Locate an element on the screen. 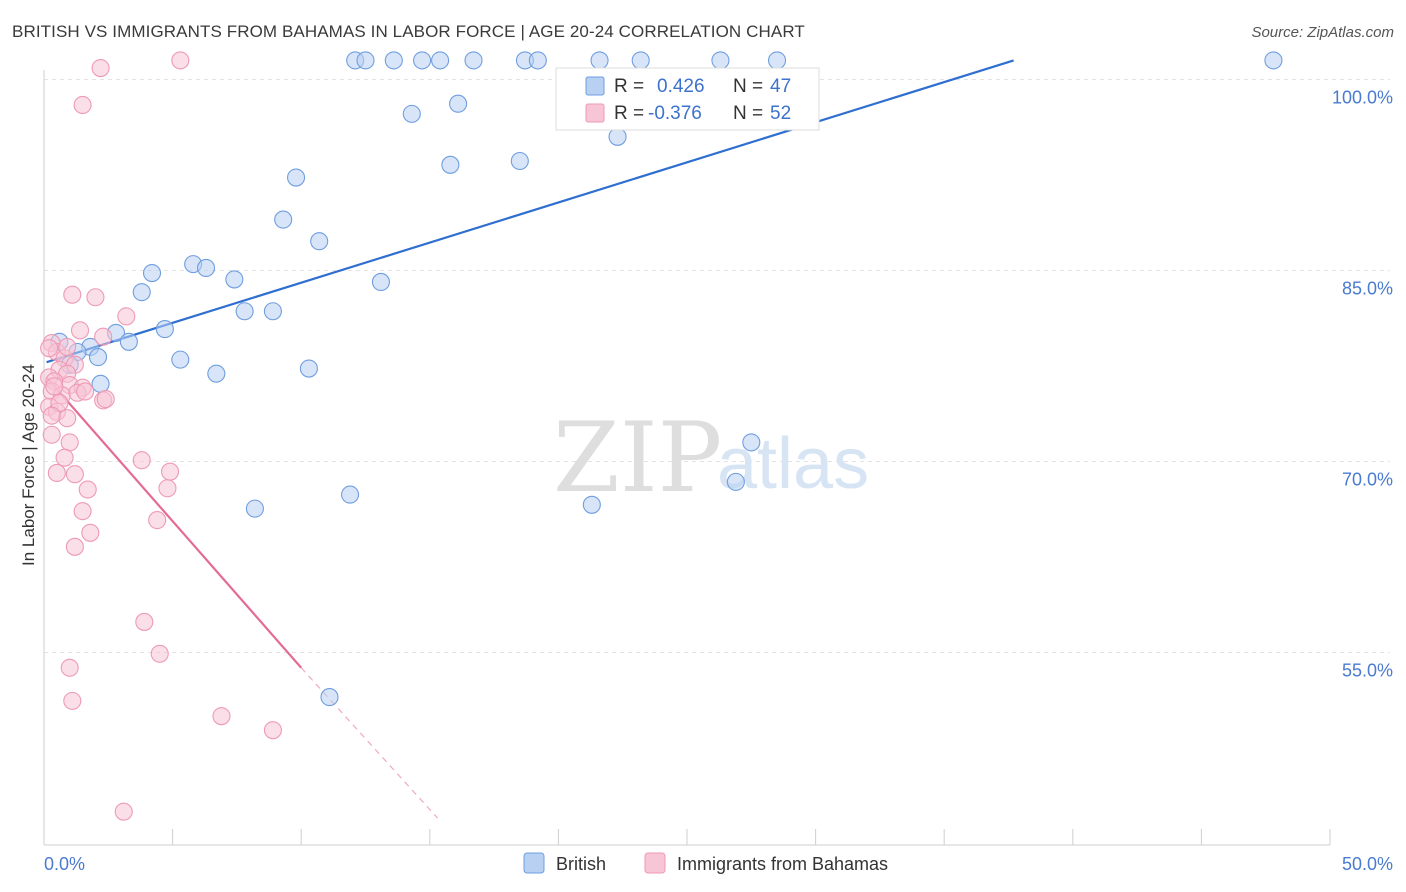 This screenshot has width=1406, height=892. legend: British Immigrants from Bahamas is located at coordinates (705, 863).